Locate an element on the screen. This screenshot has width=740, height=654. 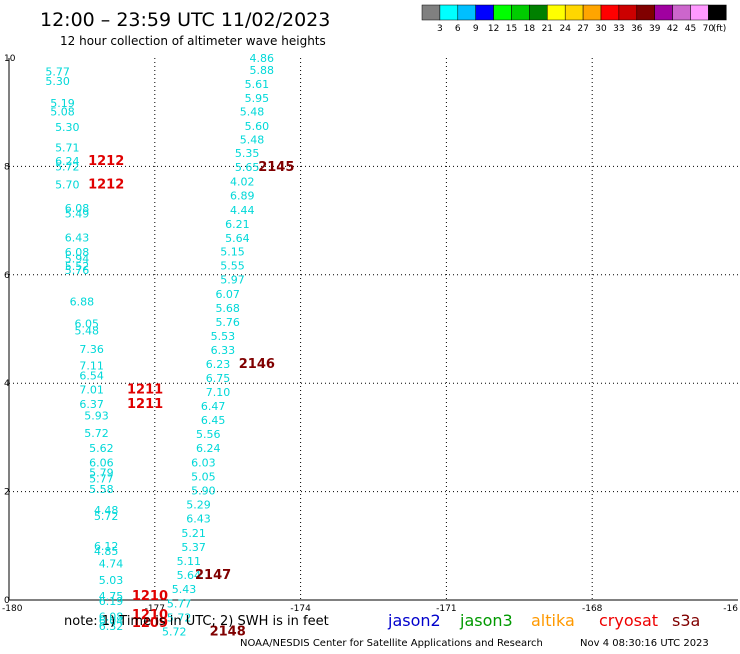
color-scale-label: 21 is located at coordinates (547, 29).